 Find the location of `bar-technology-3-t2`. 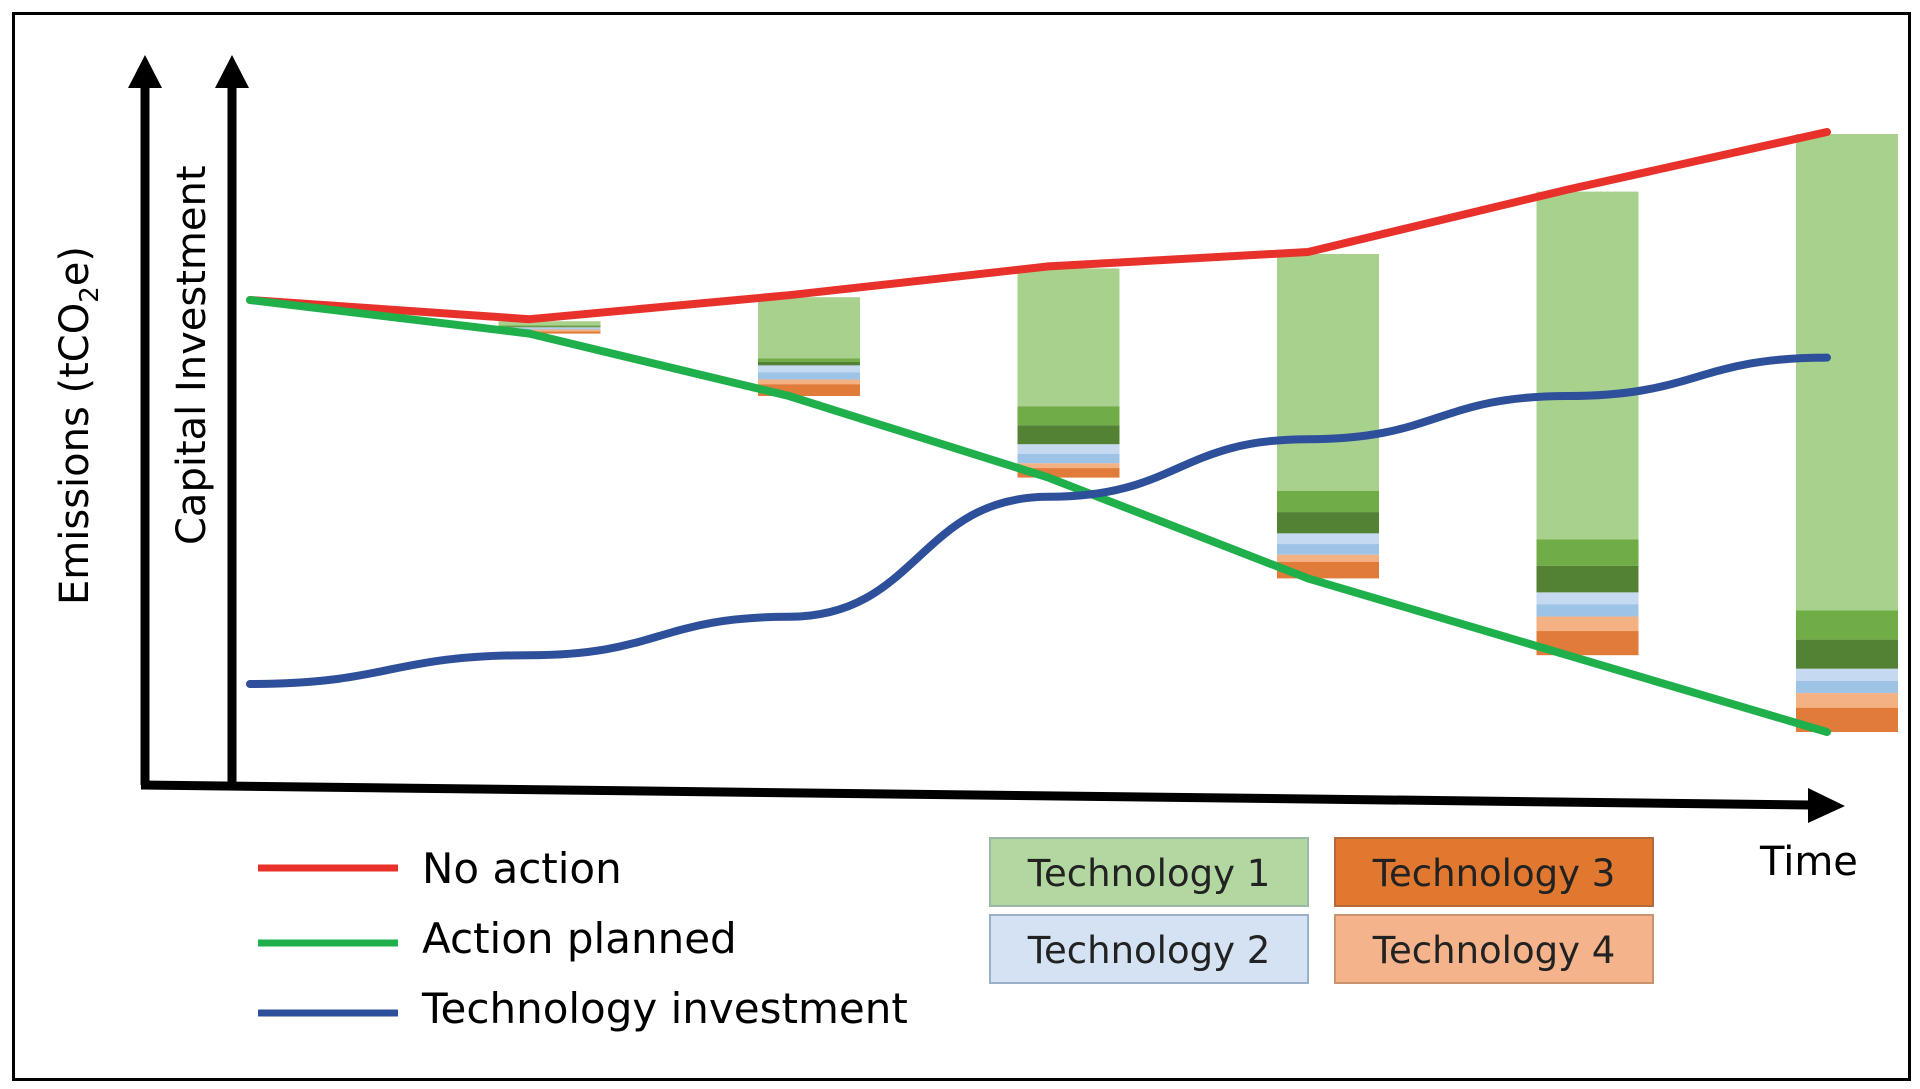

bar-technology-3-t2 is located at coordinates (809, 390).